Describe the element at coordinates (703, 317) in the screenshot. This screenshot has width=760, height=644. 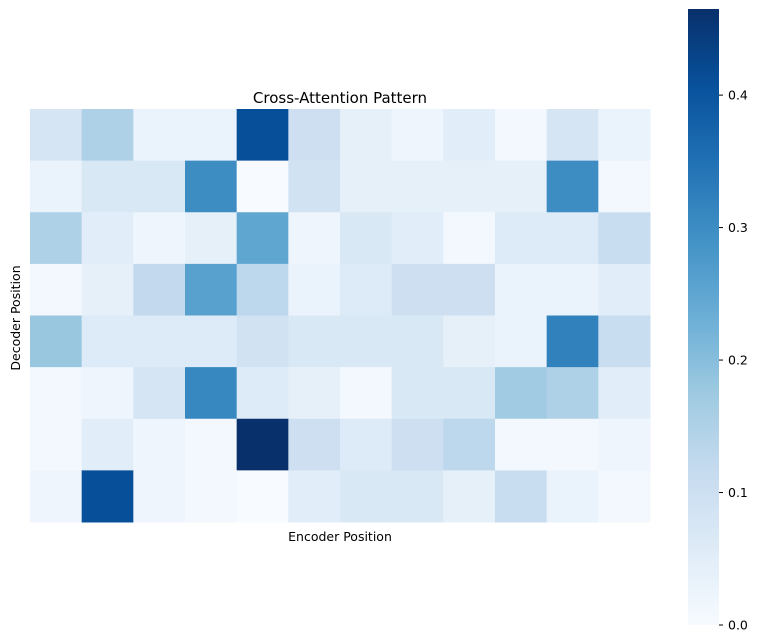
I see `colorbar` at that location.